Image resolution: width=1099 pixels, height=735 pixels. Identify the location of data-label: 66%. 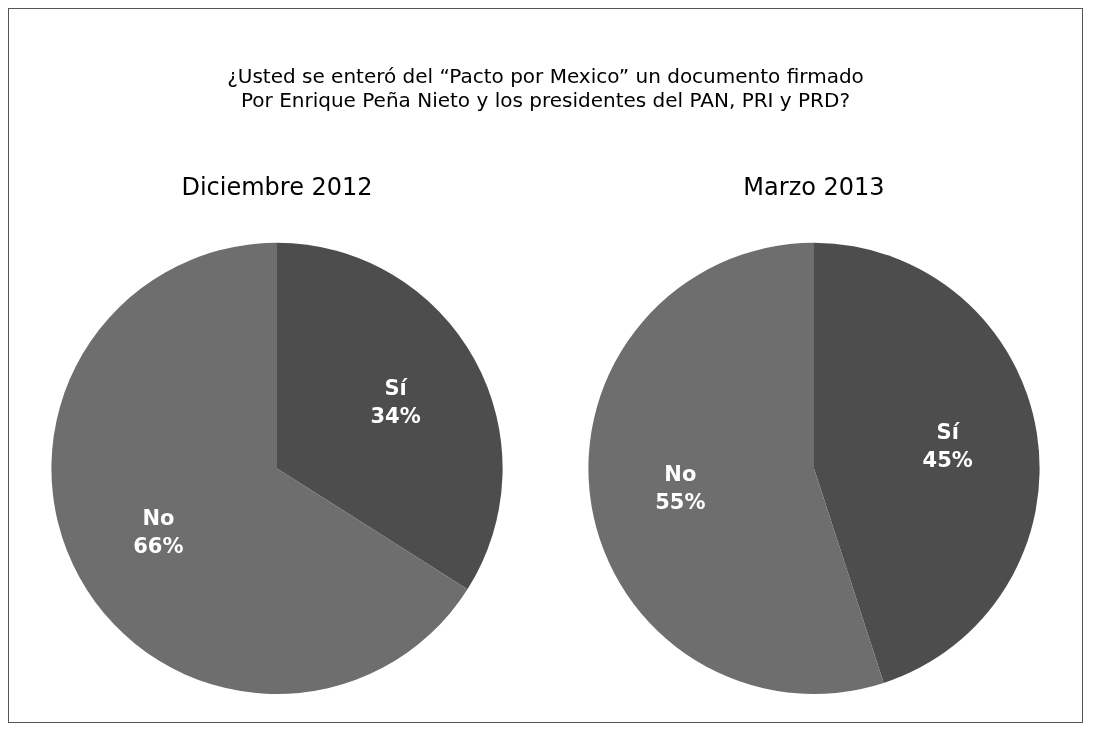
(158, 546).